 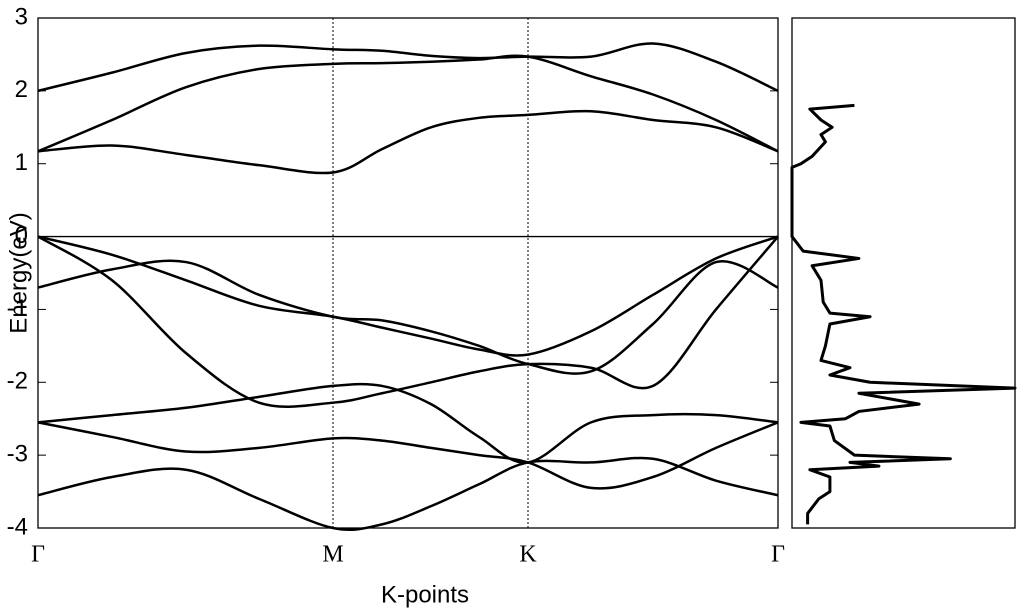 What do you see at coordinates (425, 594) in the screenshot?
I see `x-axis-label: K-points` at bounding box center [425, 594].